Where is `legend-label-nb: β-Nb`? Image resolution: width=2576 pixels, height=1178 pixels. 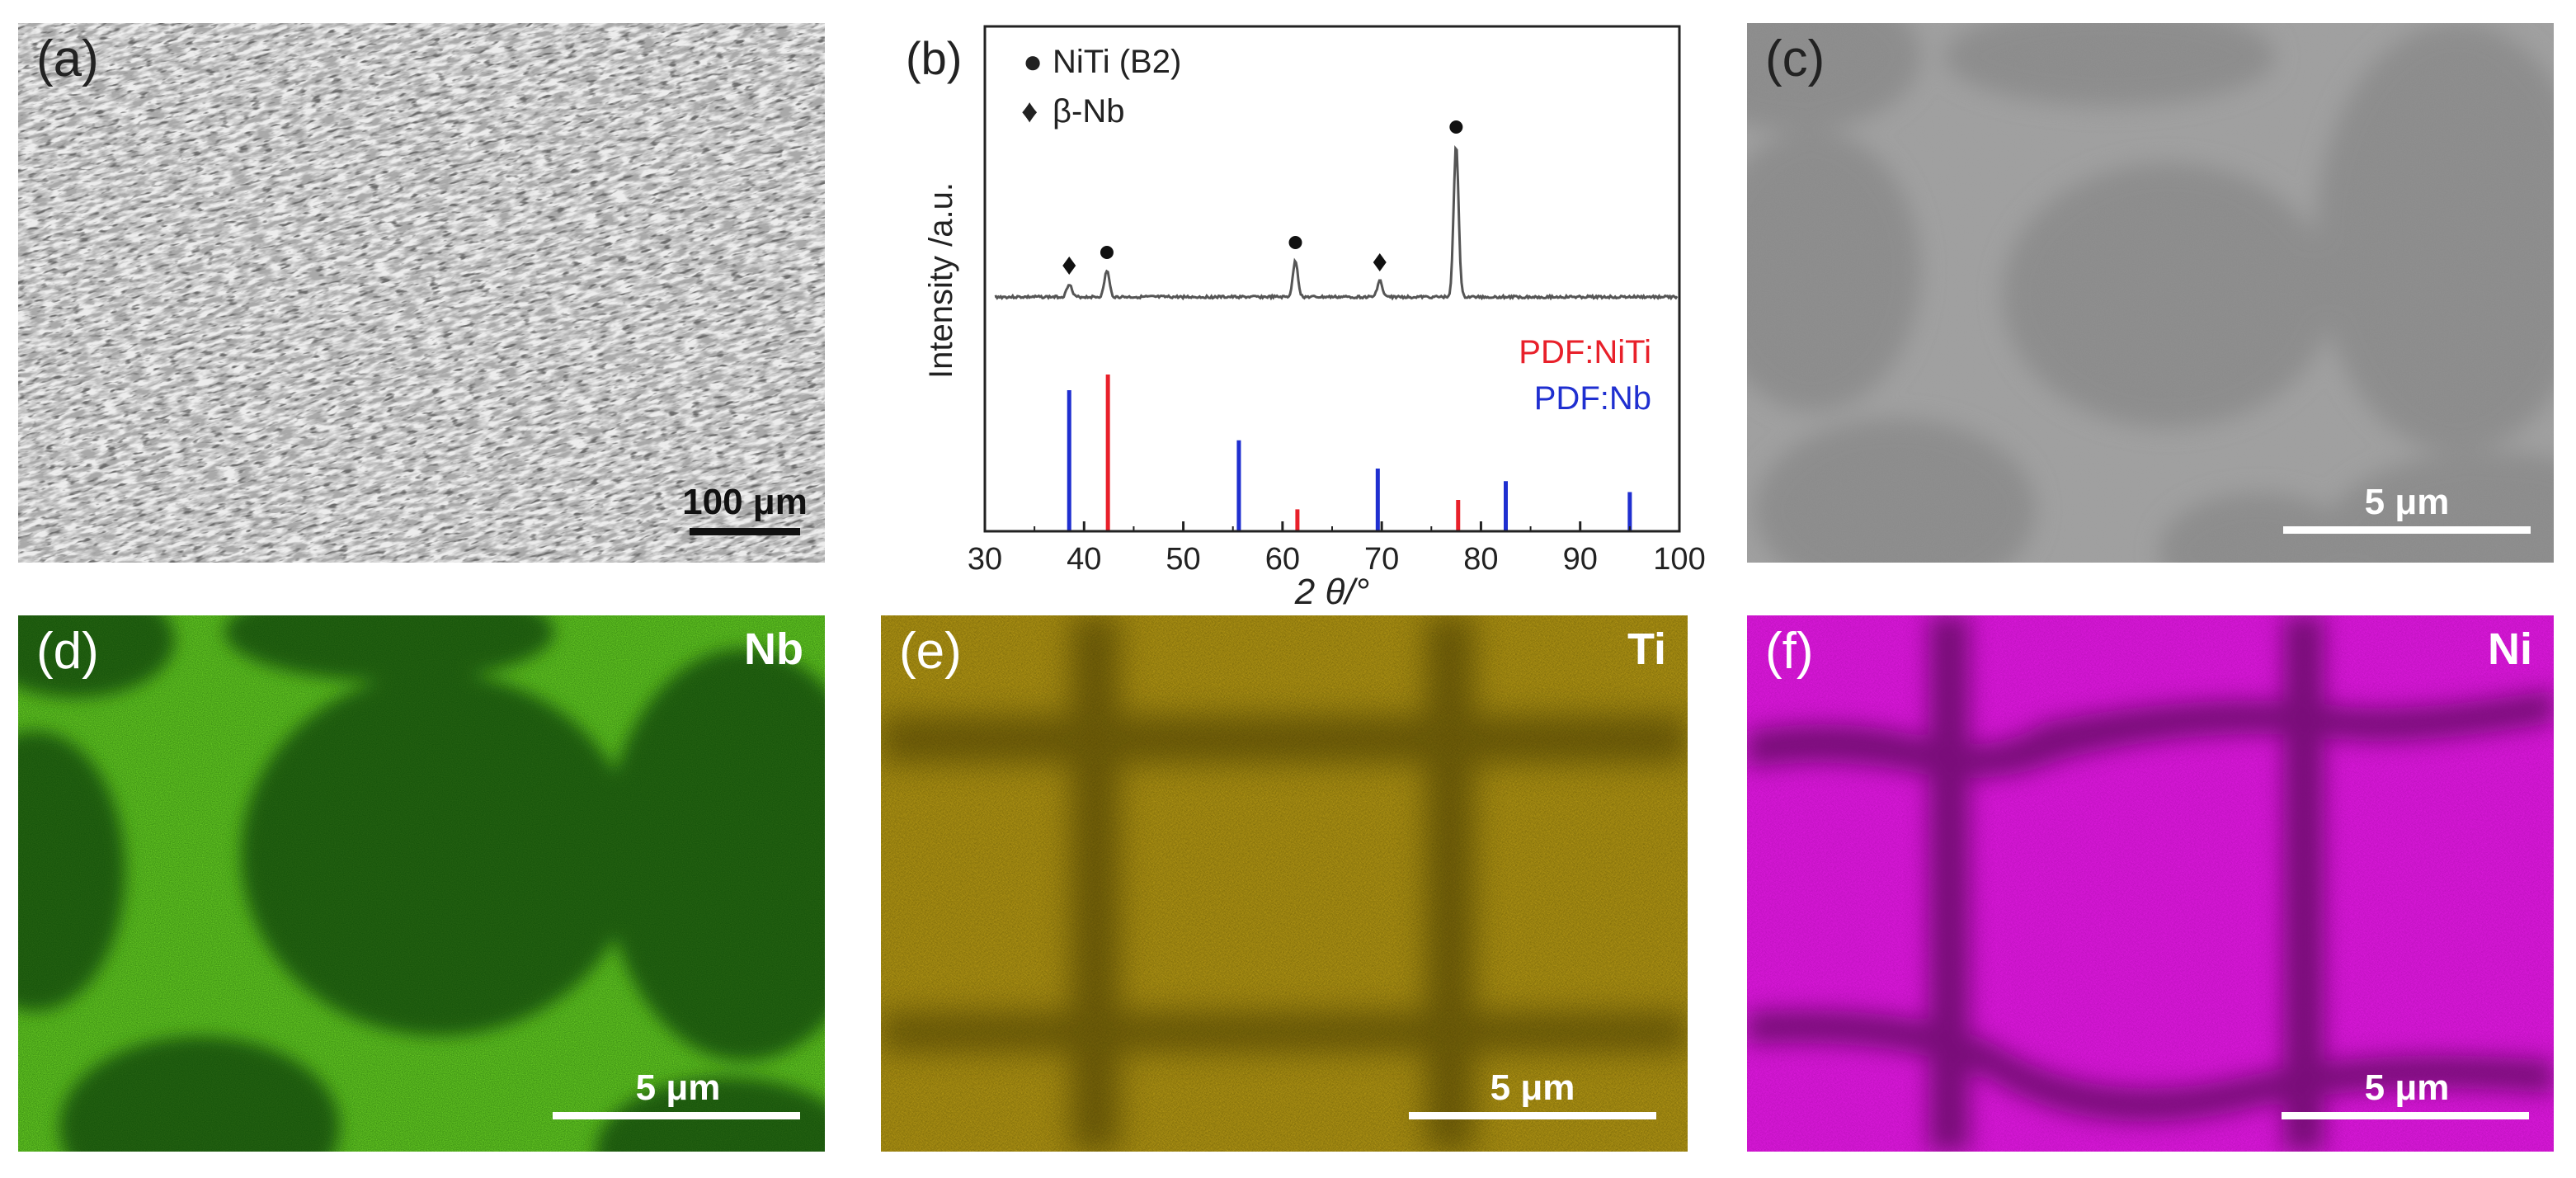
legend-label-nb: β-Nb is located at coordinates (1088, 111).